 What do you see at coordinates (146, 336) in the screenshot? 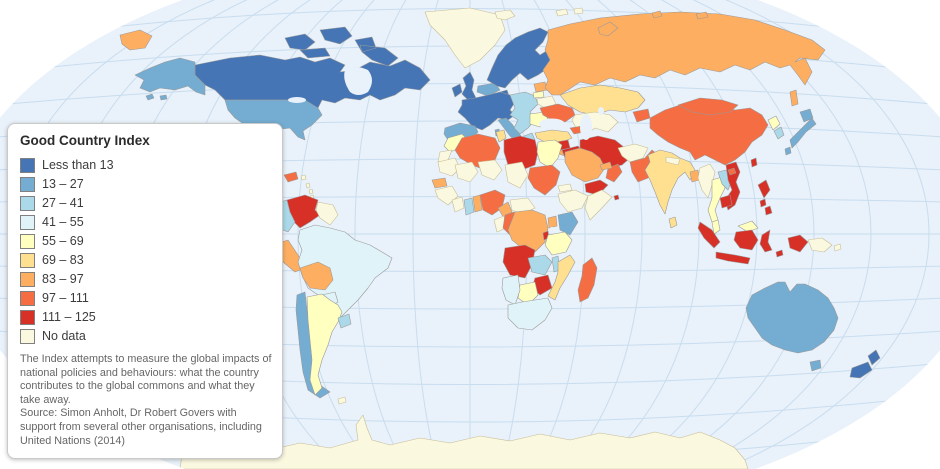
I see `legend-item-nodata: No data` at bounding box center [146, 336].